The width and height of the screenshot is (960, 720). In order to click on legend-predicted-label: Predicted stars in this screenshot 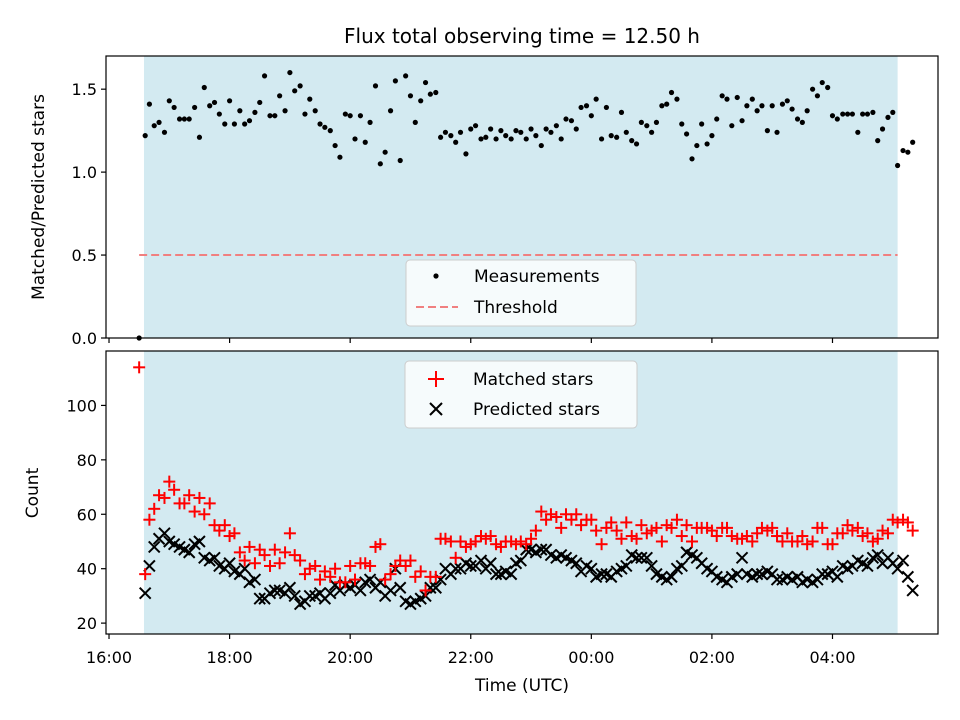, I will do `click(536, 410)`.